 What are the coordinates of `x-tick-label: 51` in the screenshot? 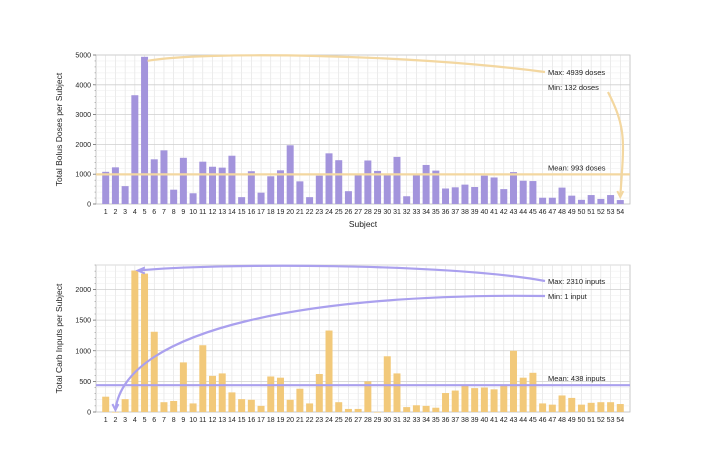 It's located at (591, 420).